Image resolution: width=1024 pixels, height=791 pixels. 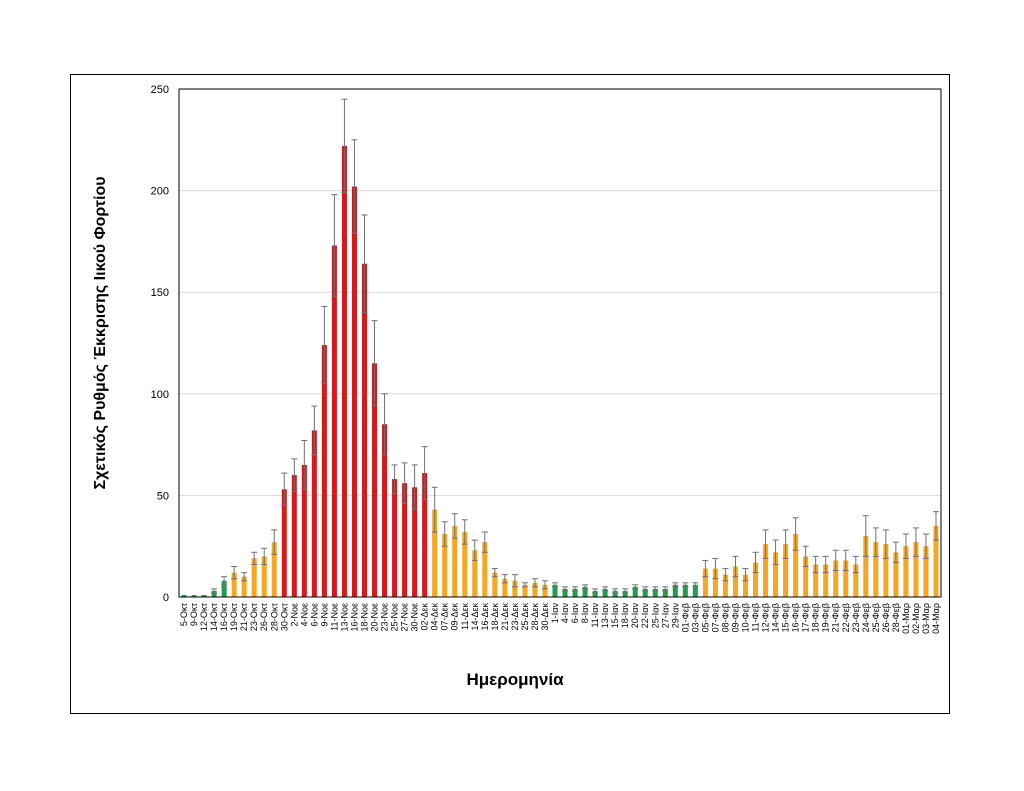 What do you see at coordinates (745, 617) in the screenshot?
I see `x-tick-label: 10-Φεβ` at bounding box center [745, 617].